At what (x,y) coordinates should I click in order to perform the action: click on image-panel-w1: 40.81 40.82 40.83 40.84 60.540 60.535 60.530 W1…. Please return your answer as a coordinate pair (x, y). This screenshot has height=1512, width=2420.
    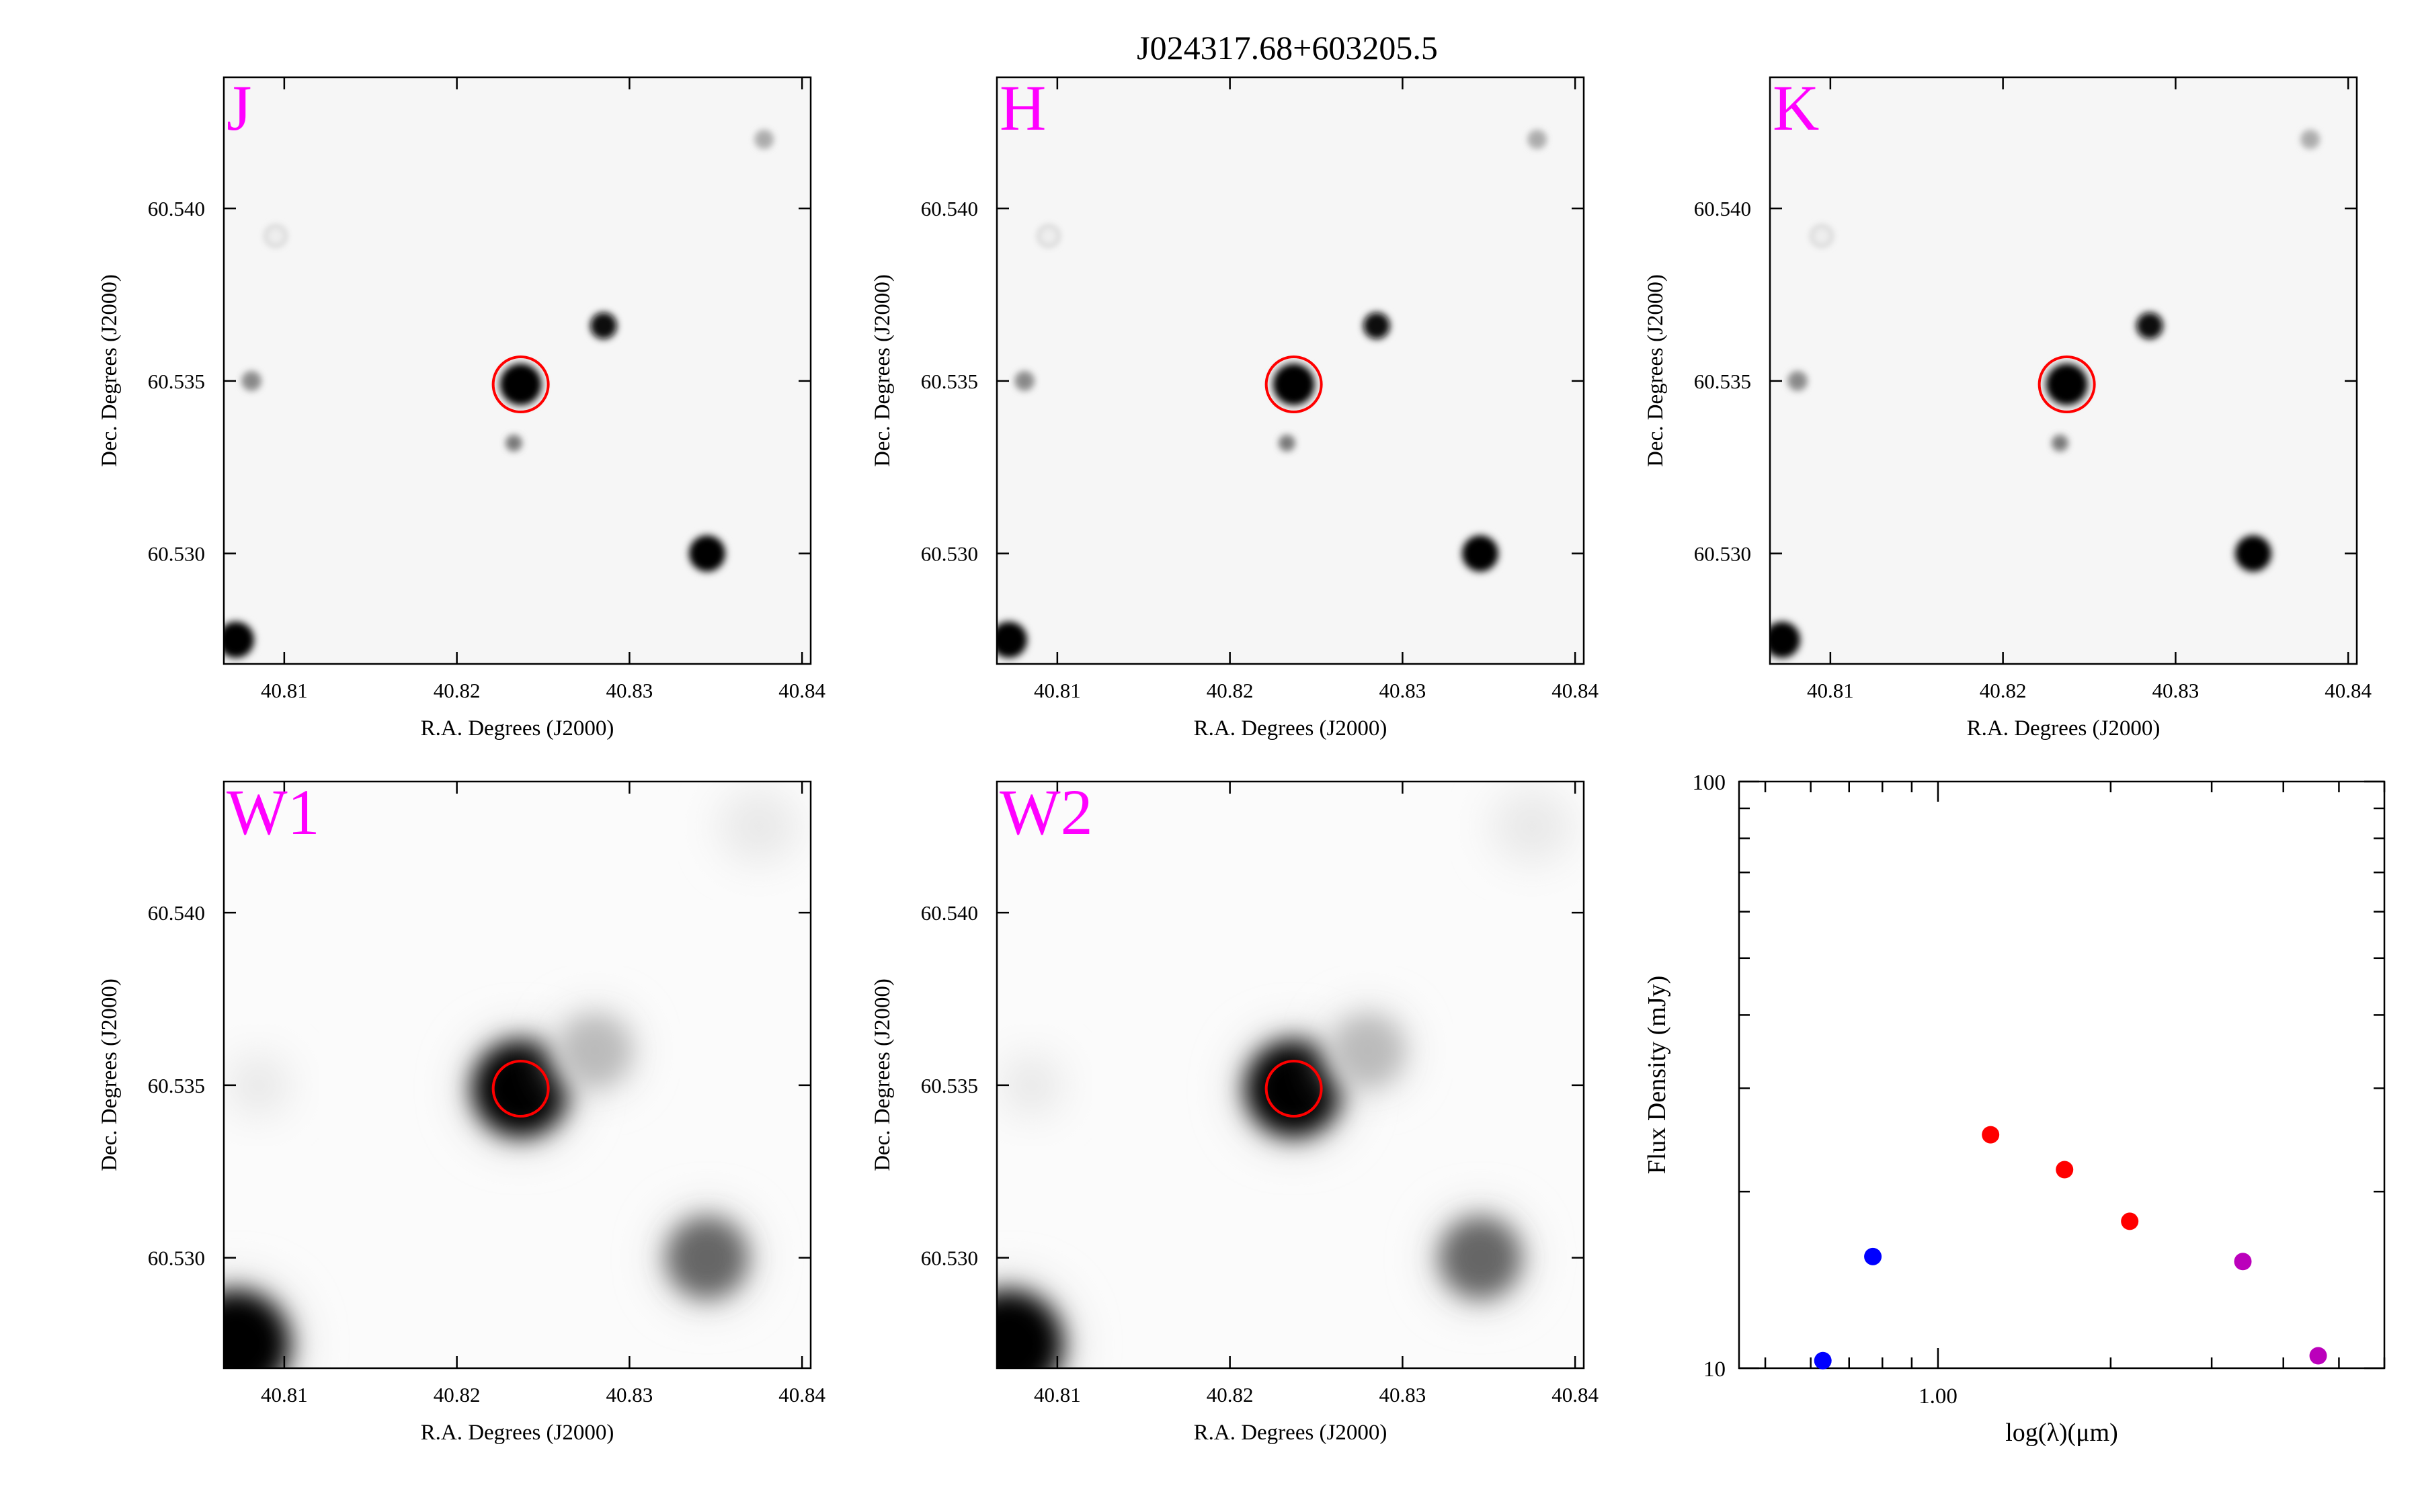
    Looking at the image, I should click on (461, 1110).